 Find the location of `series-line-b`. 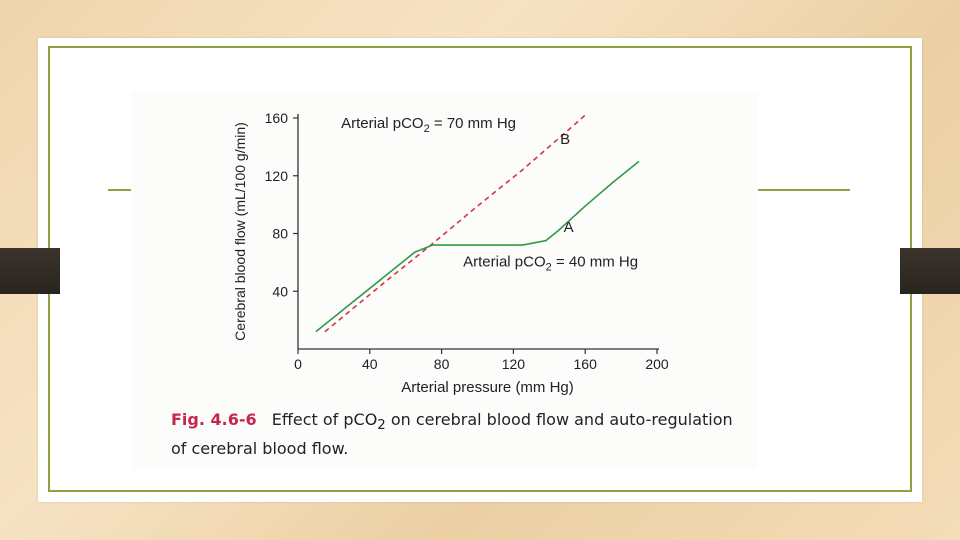

series-line-b is located at coordinates (455, 223).